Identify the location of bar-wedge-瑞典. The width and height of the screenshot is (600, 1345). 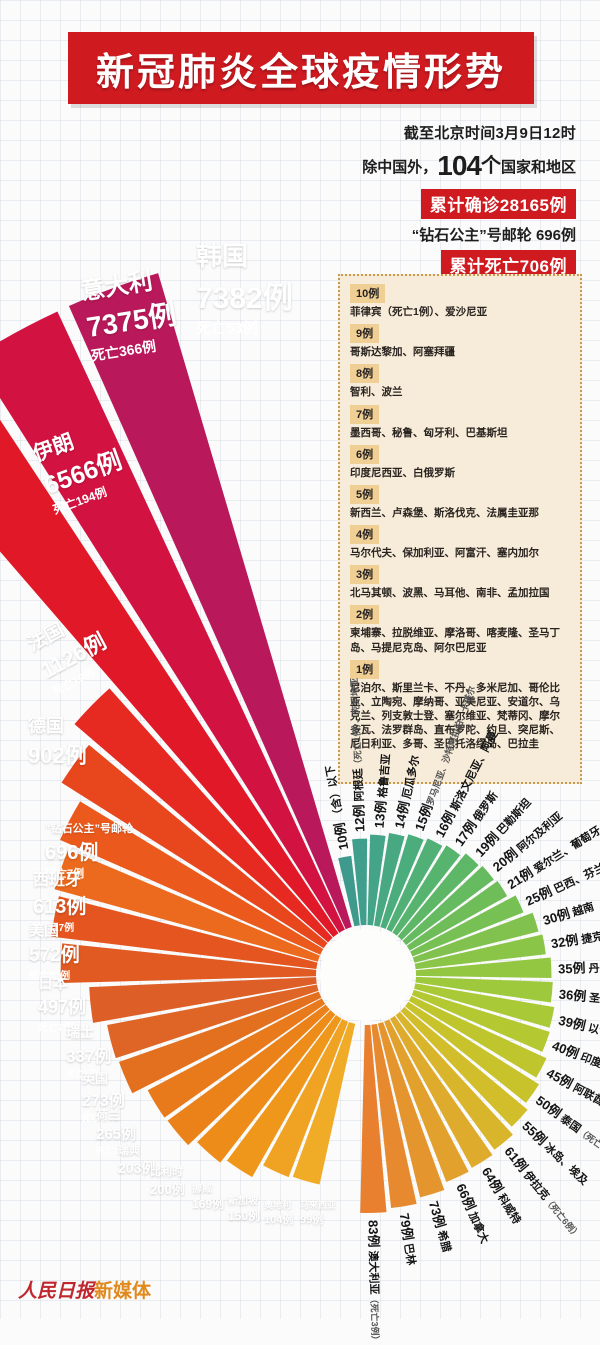
(236, 1058).